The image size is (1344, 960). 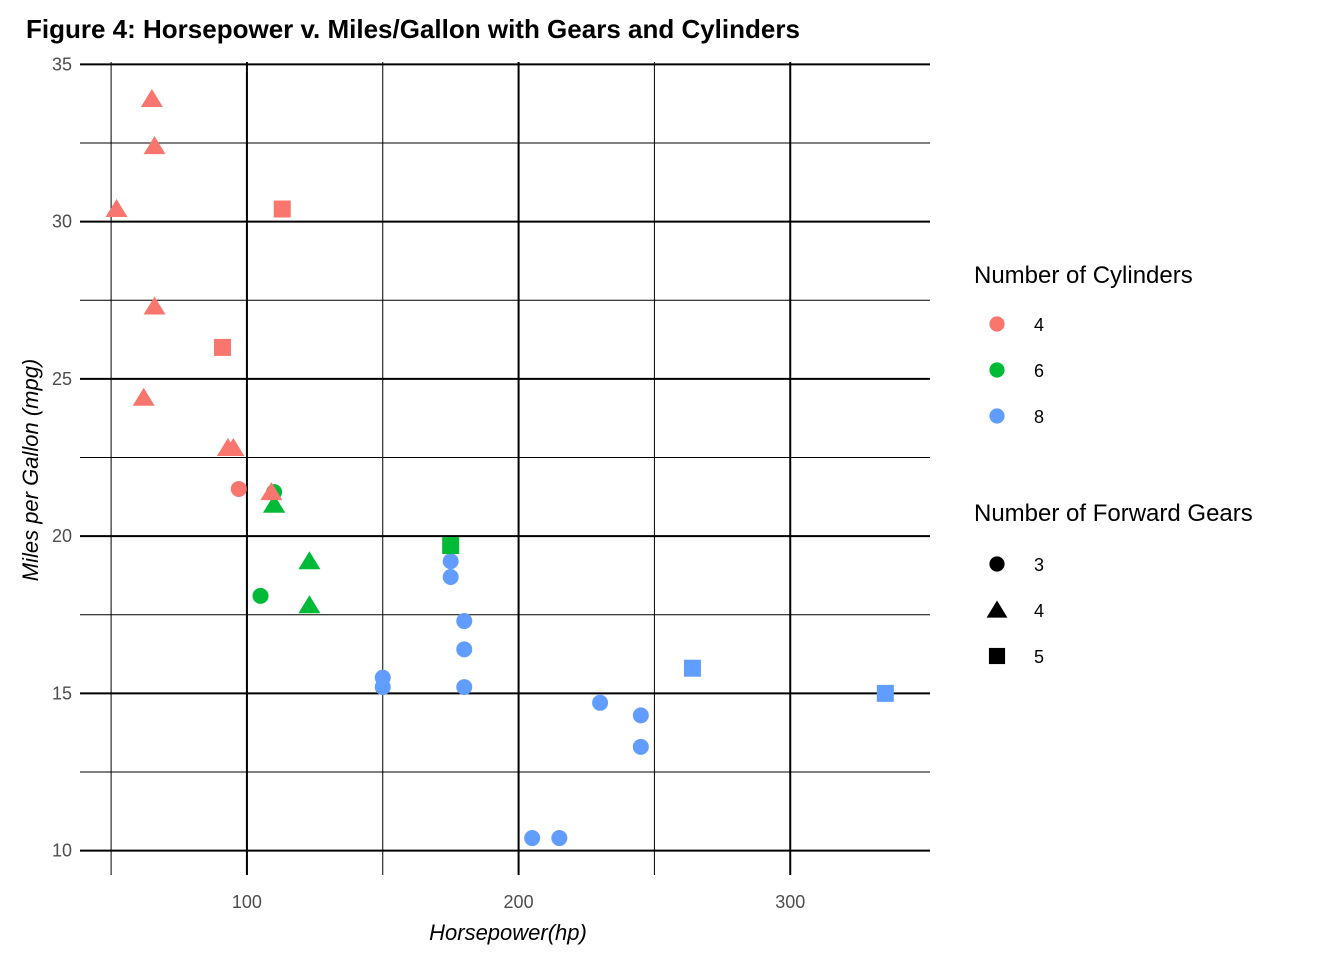 What do you see at coordinates (62, 851) in the screenshot?
I see `y-tick-label: 10` at bounding box center [62, 851].